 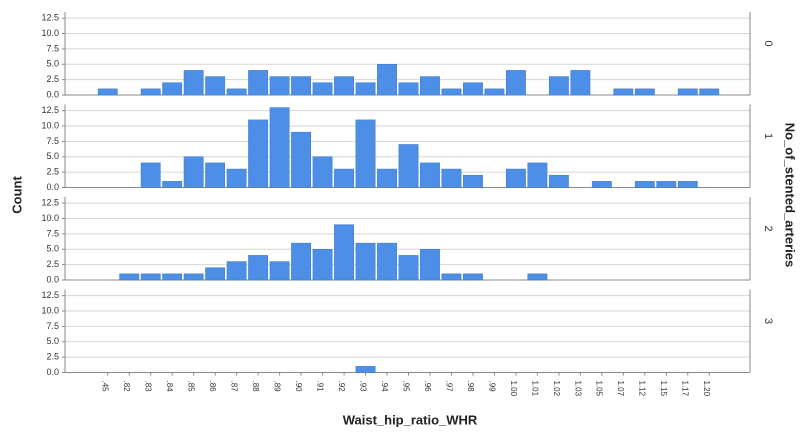 What do you see at coordinates (685, 389) in the screenshot?
I see `x-tick-label: 1.17` at bounding box center [685, 389].